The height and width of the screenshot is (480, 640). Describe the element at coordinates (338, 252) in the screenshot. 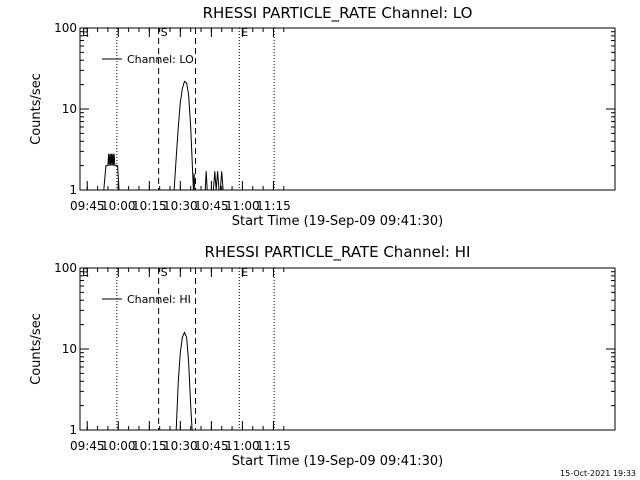

I see `chart-title: RHESSI PARTICLE_RATE Channel: HI` at that location.